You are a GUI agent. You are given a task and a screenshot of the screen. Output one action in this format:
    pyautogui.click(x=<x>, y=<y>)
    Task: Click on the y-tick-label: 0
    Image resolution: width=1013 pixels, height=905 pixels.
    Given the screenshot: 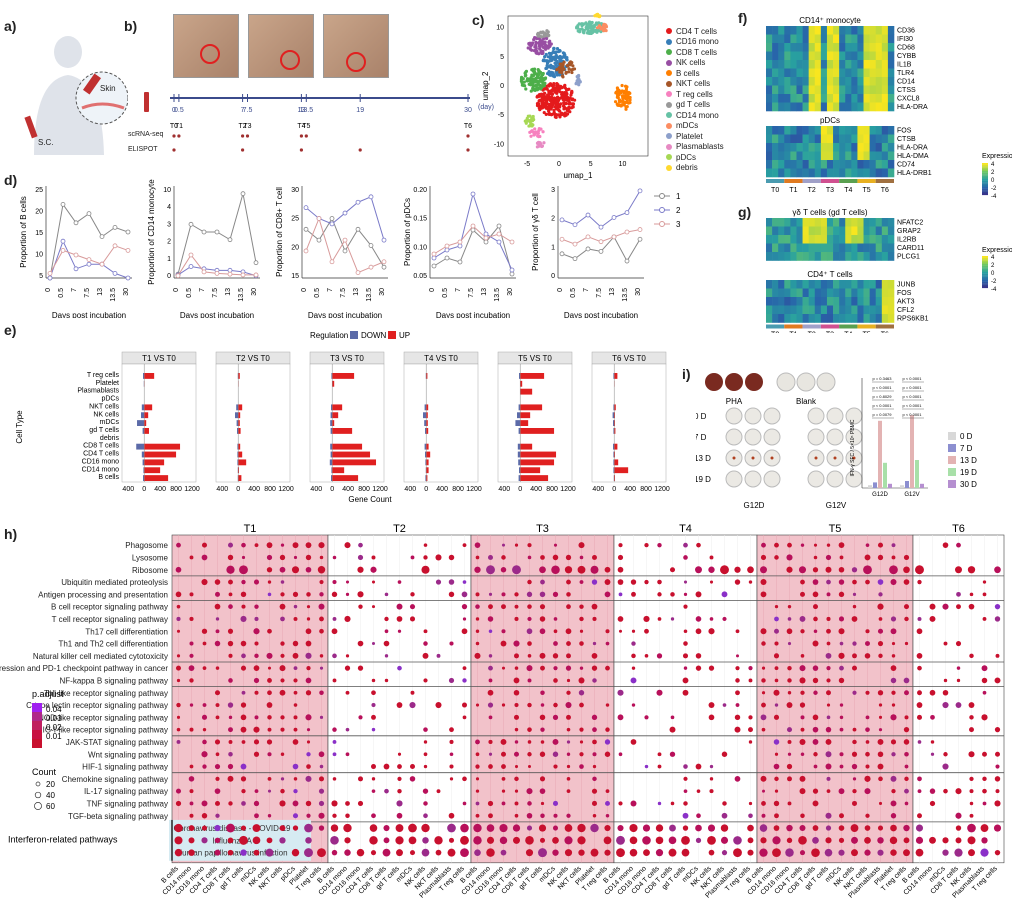 What is the action you would take?
    pyautogui.click(x=553, y=276)
    